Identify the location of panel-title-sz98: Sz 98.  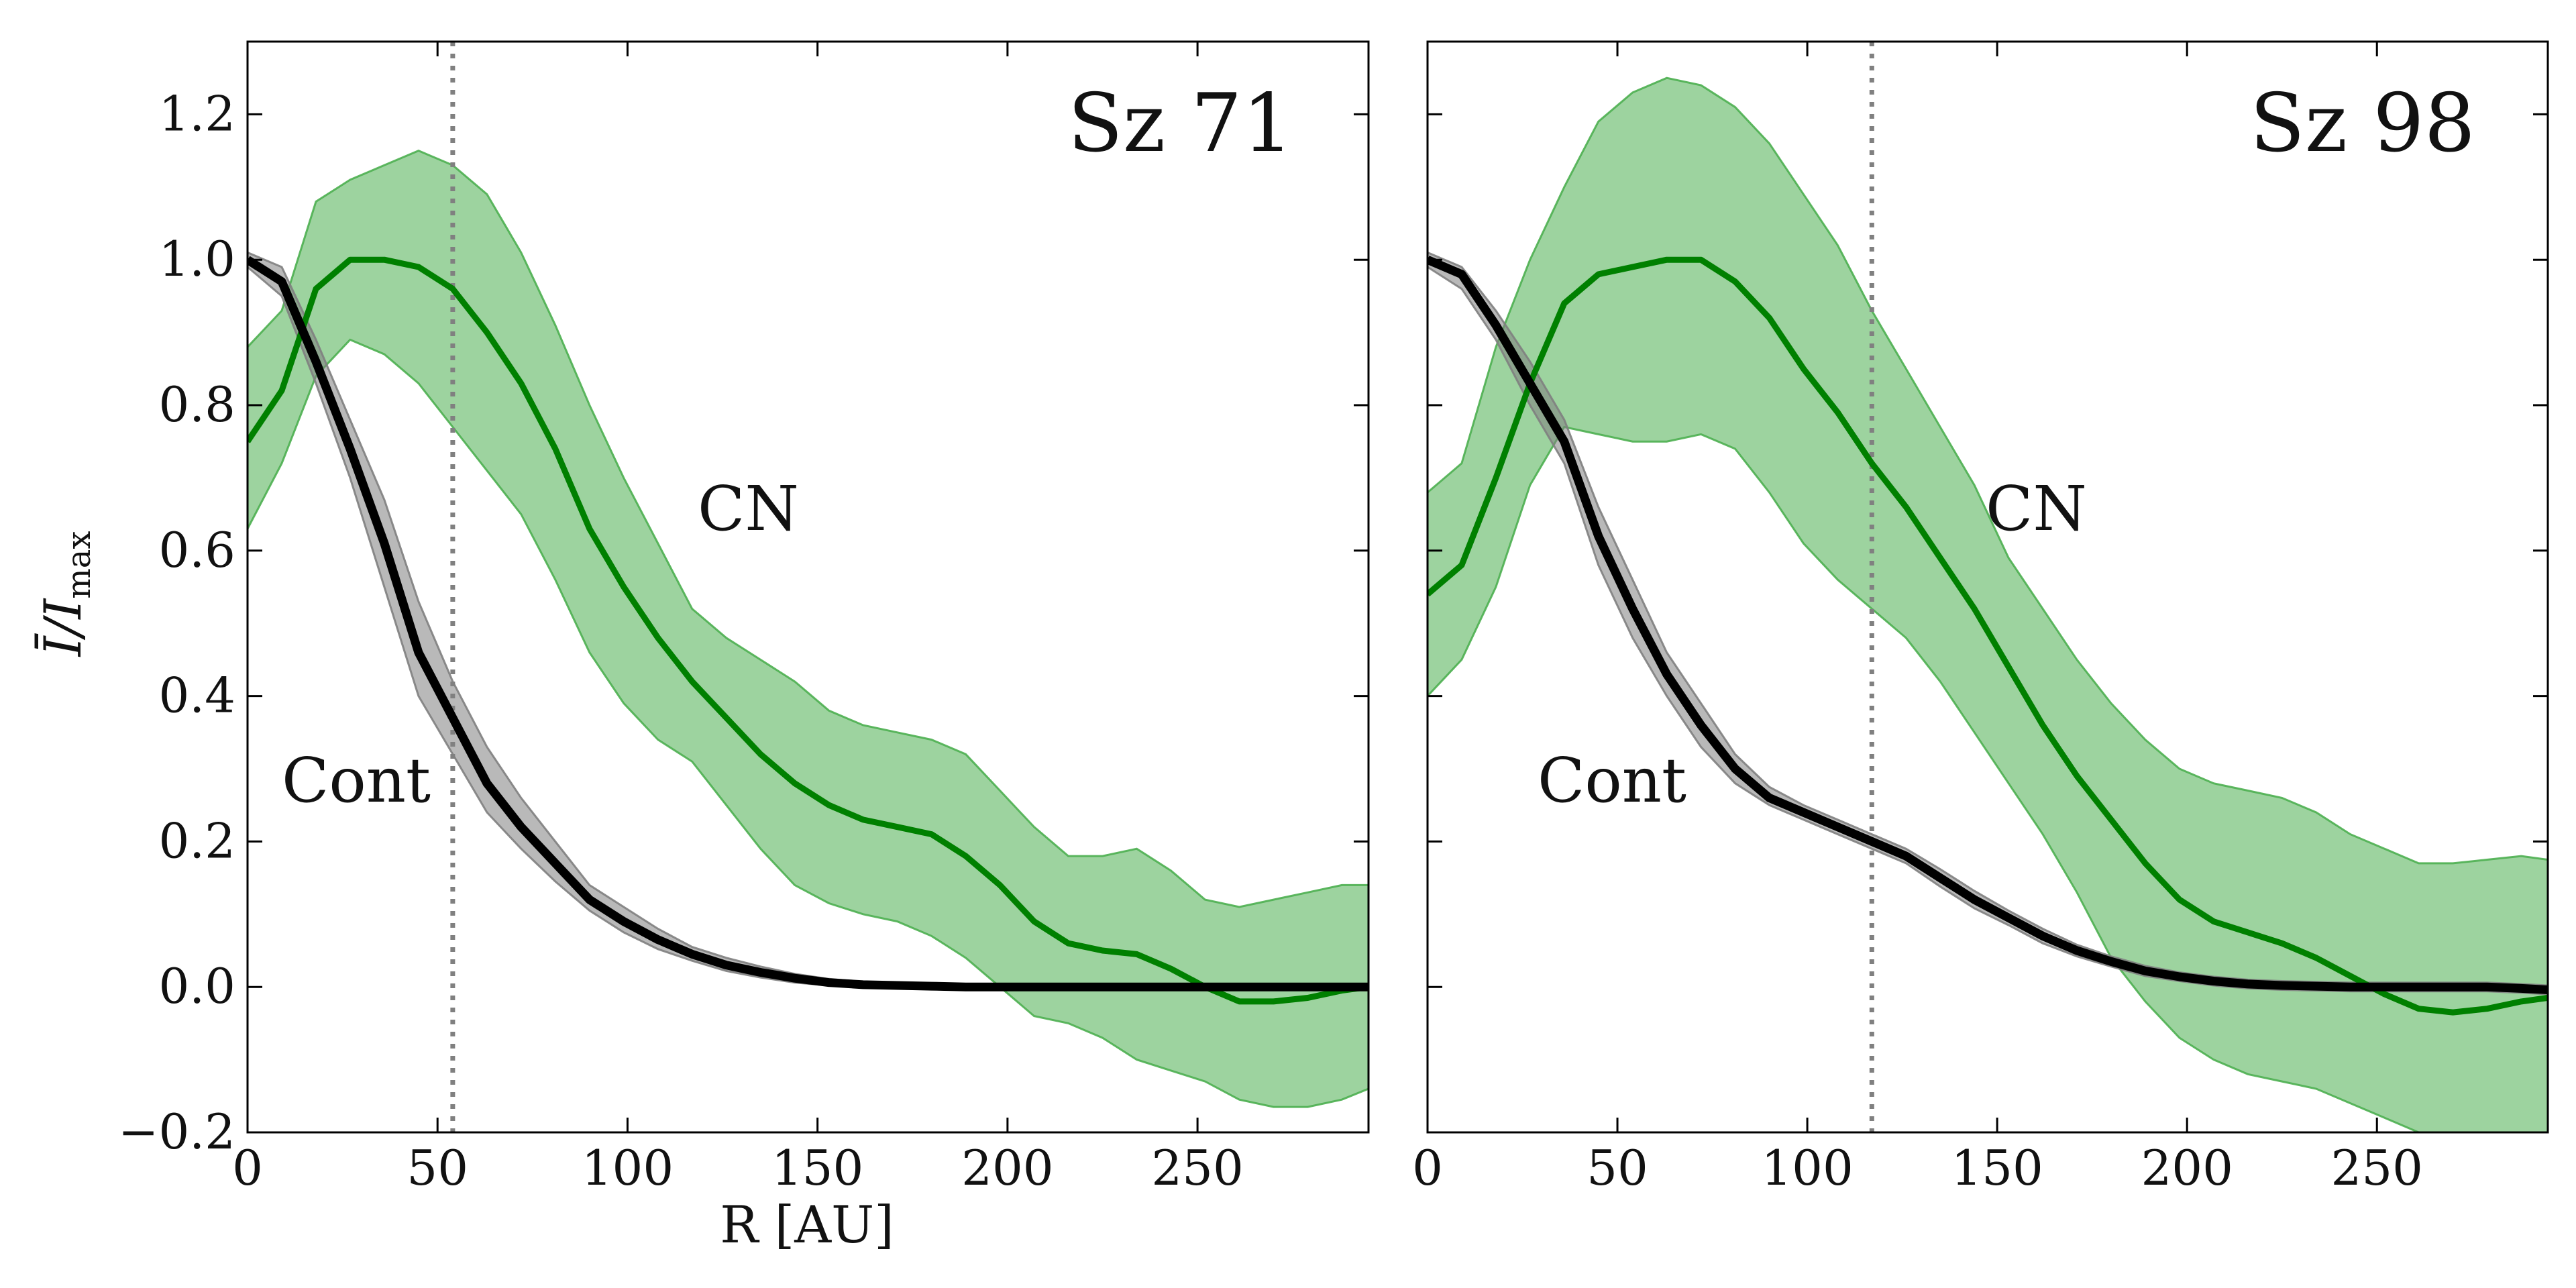
(2362, 123).